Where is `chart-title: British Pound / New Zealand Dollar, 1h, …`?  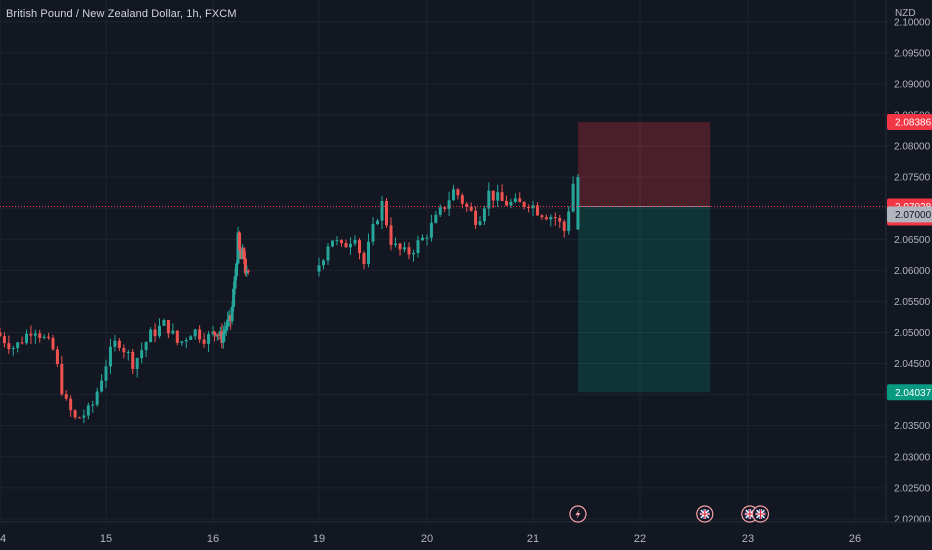 chart-title: British Pound / New Zealand Dollar, 1h, … is located at coordinates (121, 14).